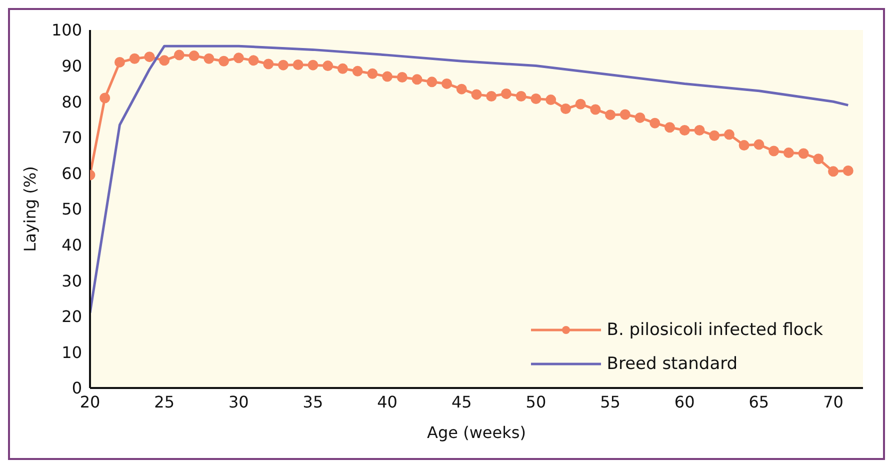 The image size is (893, 468). What do you see at coordinates (72, 102) in the screenshot?
I see `y-tick-label: 80` at bounding box center [72, 102].